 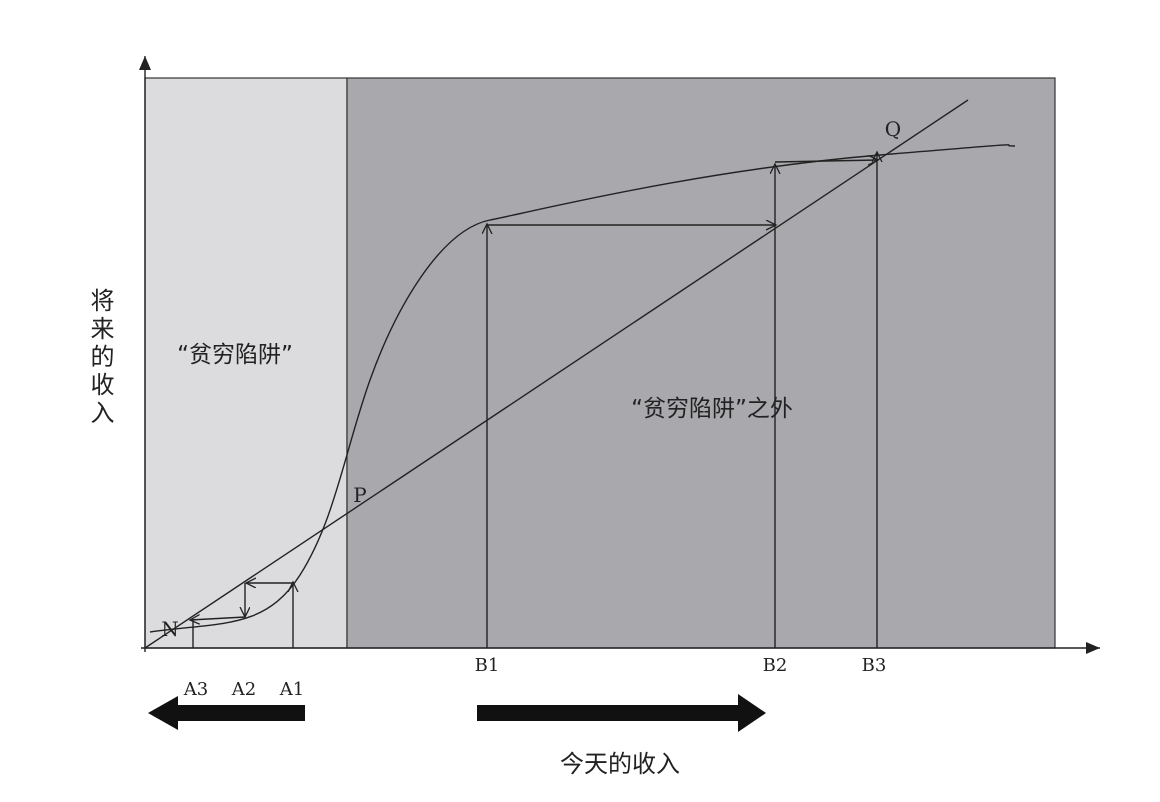 What do you see at coordinates (359, 495) in the screenshot?
I see `point-label: P` at bounding box center [359, 495].